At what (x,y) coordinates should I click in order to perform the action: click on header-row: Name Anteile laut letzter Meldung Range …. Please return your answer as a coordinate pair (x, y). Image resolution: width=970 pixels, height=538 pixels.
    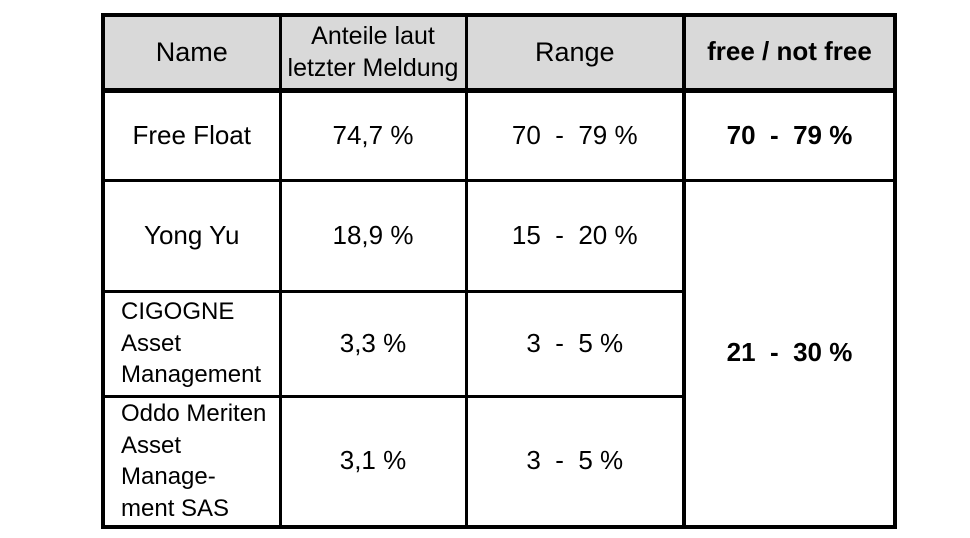
    Looking at the image, I should click on (499, 53).